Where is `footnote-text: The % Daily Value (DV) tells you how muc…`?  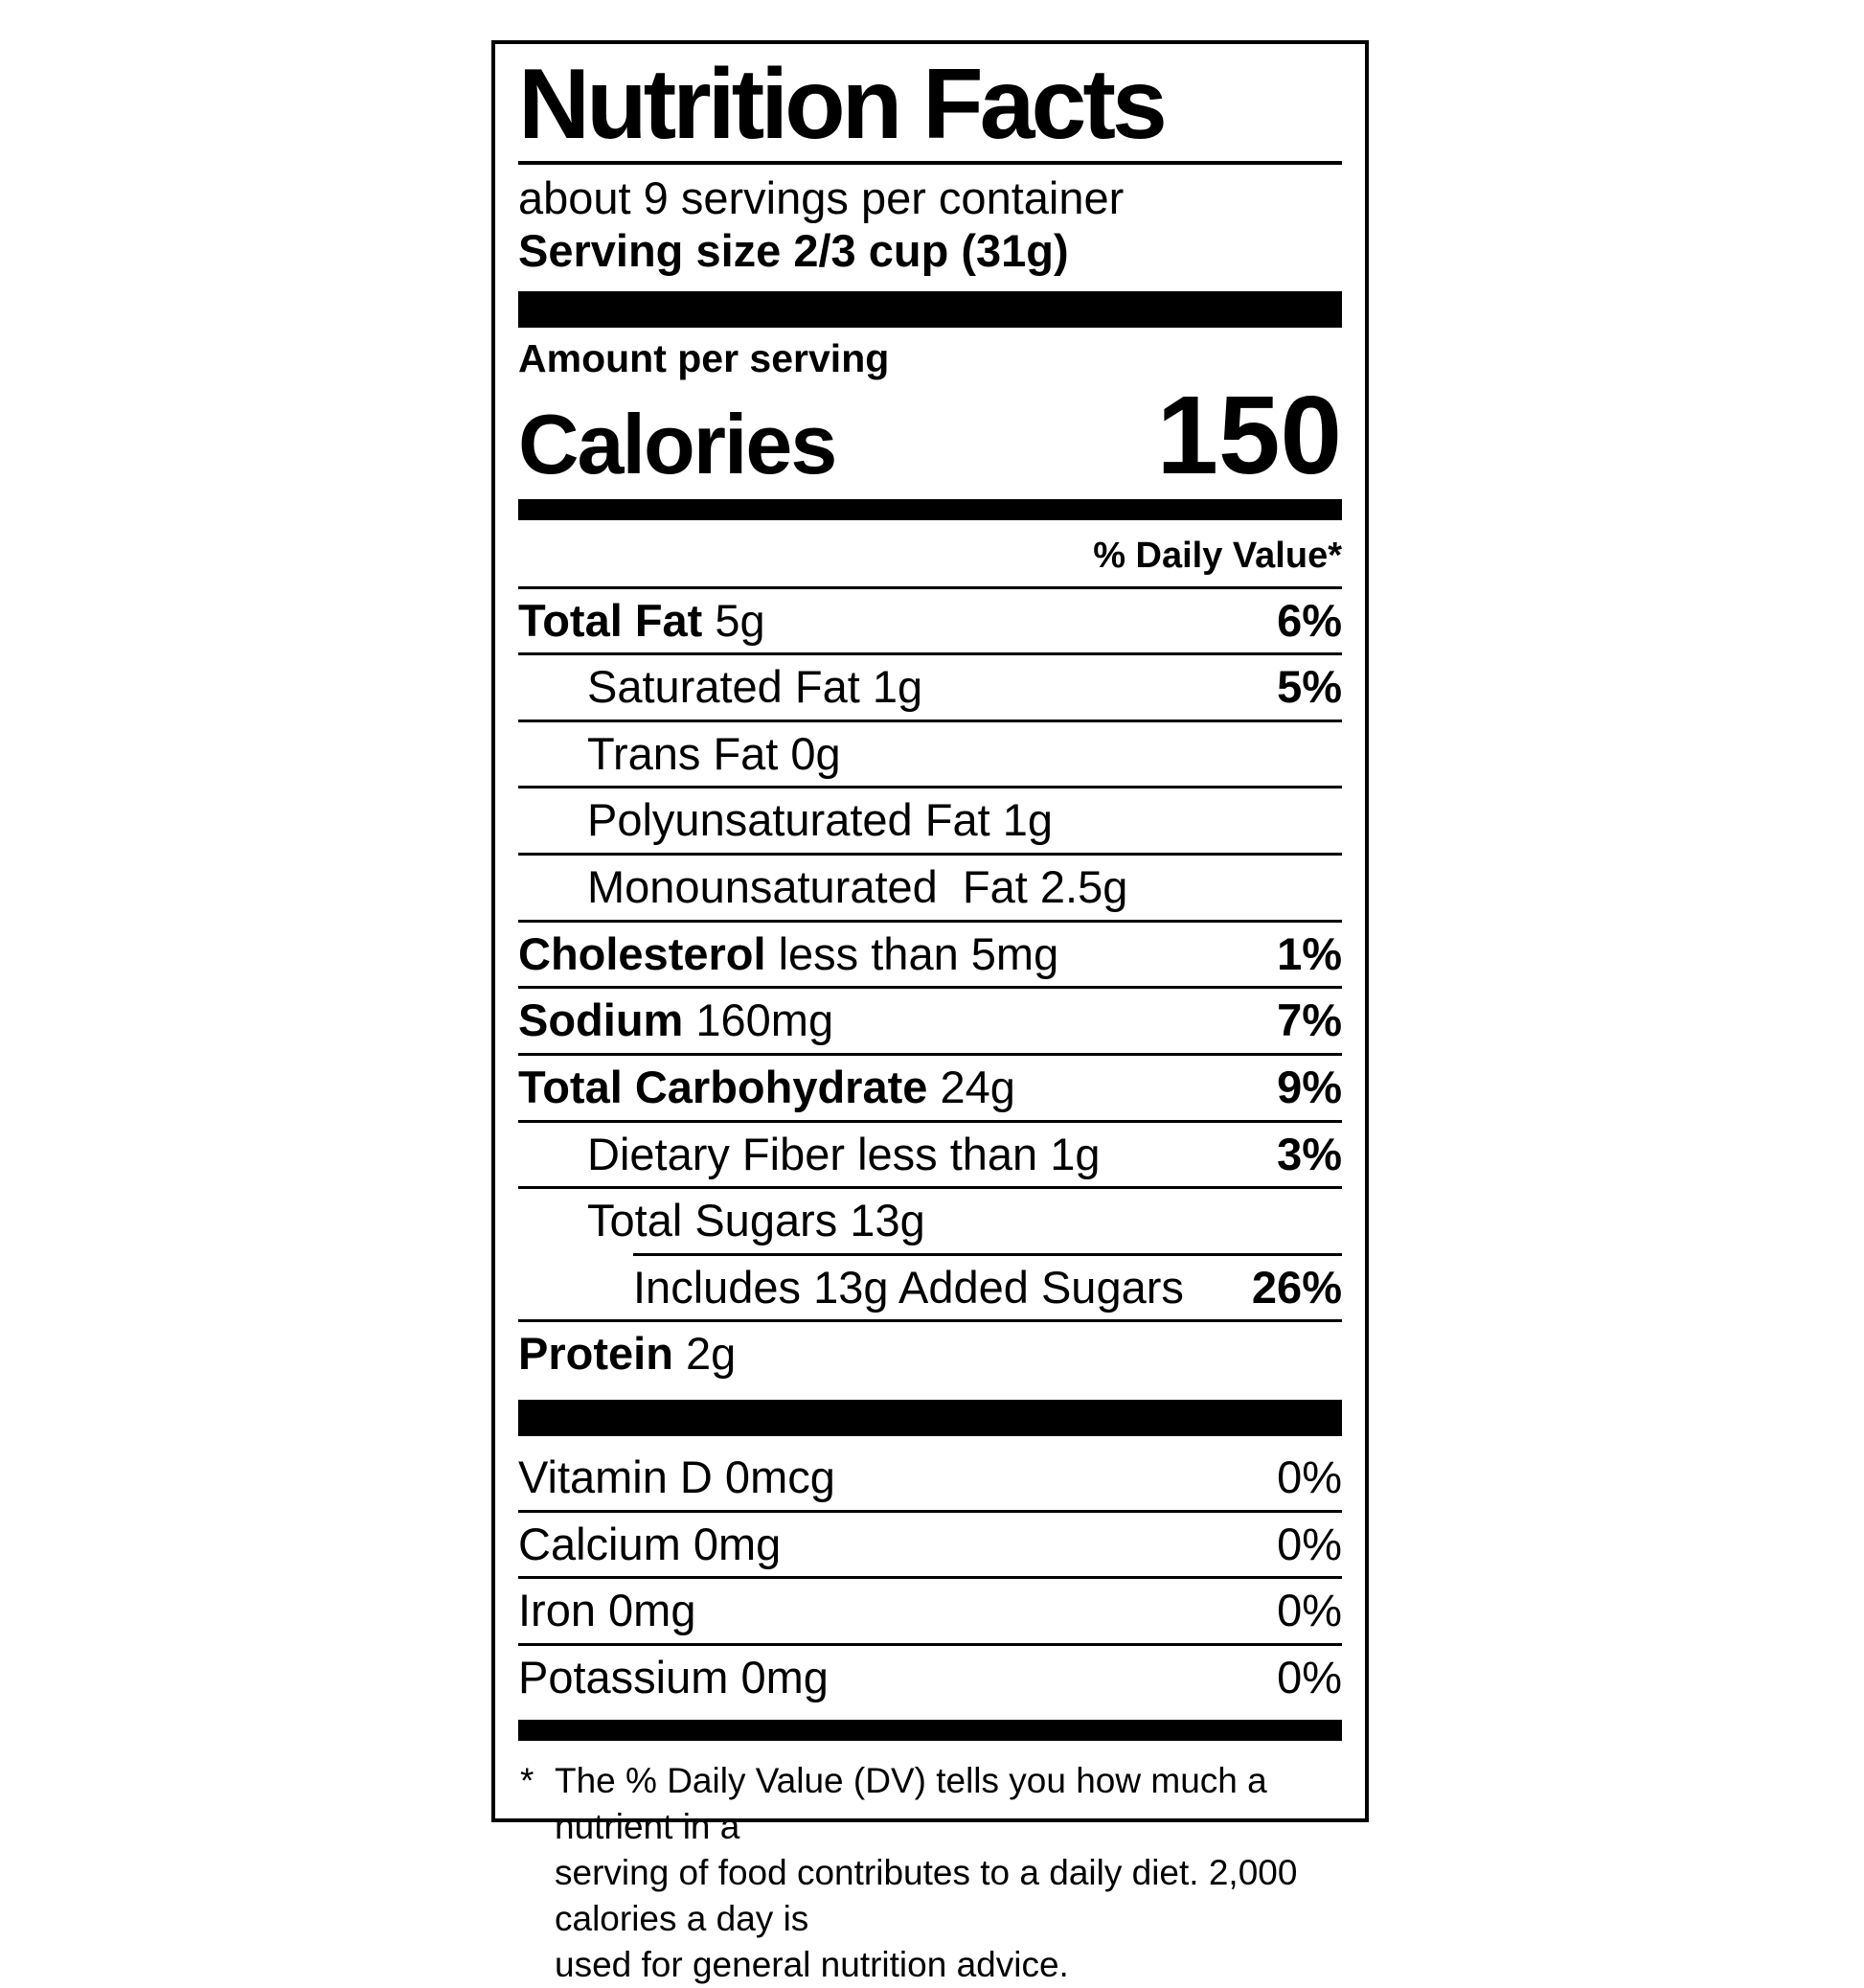
footnote-text: The % Daily Value (DV) tells you how muc… is located at coordinates (926, 1872).